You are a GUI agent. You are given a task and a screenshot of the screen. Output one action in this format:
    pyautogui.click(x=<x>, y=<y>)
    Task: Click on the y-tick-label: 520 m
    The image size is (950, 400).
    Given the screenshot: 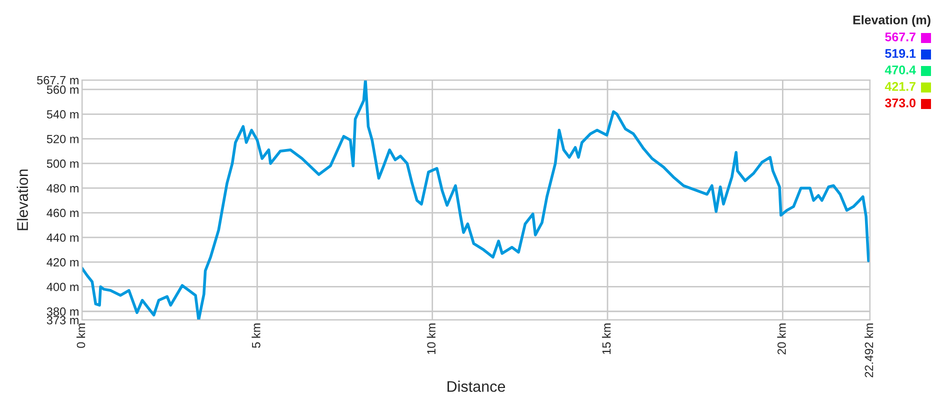 What is the action you would take?
    pyautogui.click(x=62, y=139)
    